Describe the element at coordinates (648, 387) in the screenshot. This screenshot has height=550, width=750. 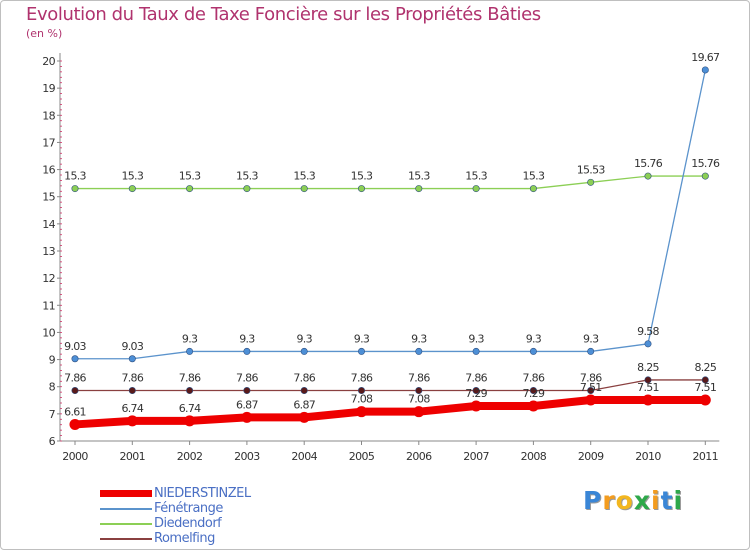
I see `data-label-niederstinzel: 7.51` at that location.